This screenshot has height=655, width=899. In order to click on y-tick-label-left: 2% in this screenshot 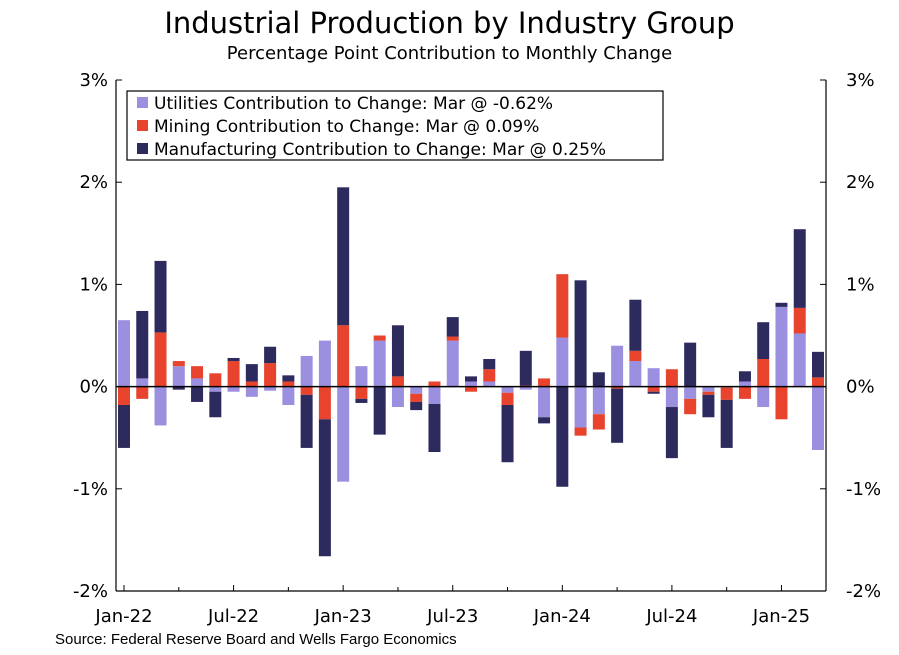, I will do `click(93, 182)`.